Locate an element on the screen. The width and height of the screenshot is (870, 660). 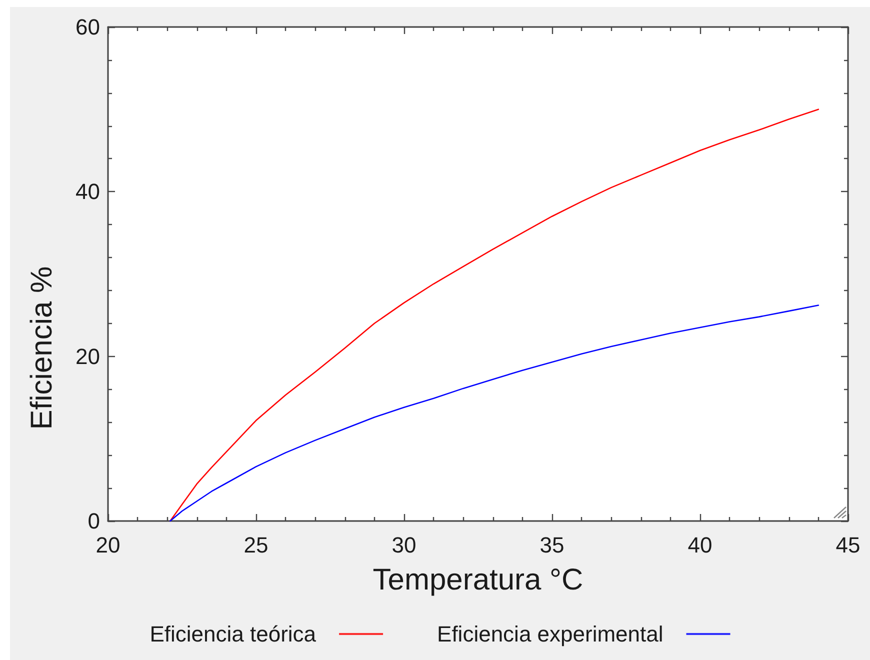
x-tick-label: 35 is located at coordinates (552, 545).